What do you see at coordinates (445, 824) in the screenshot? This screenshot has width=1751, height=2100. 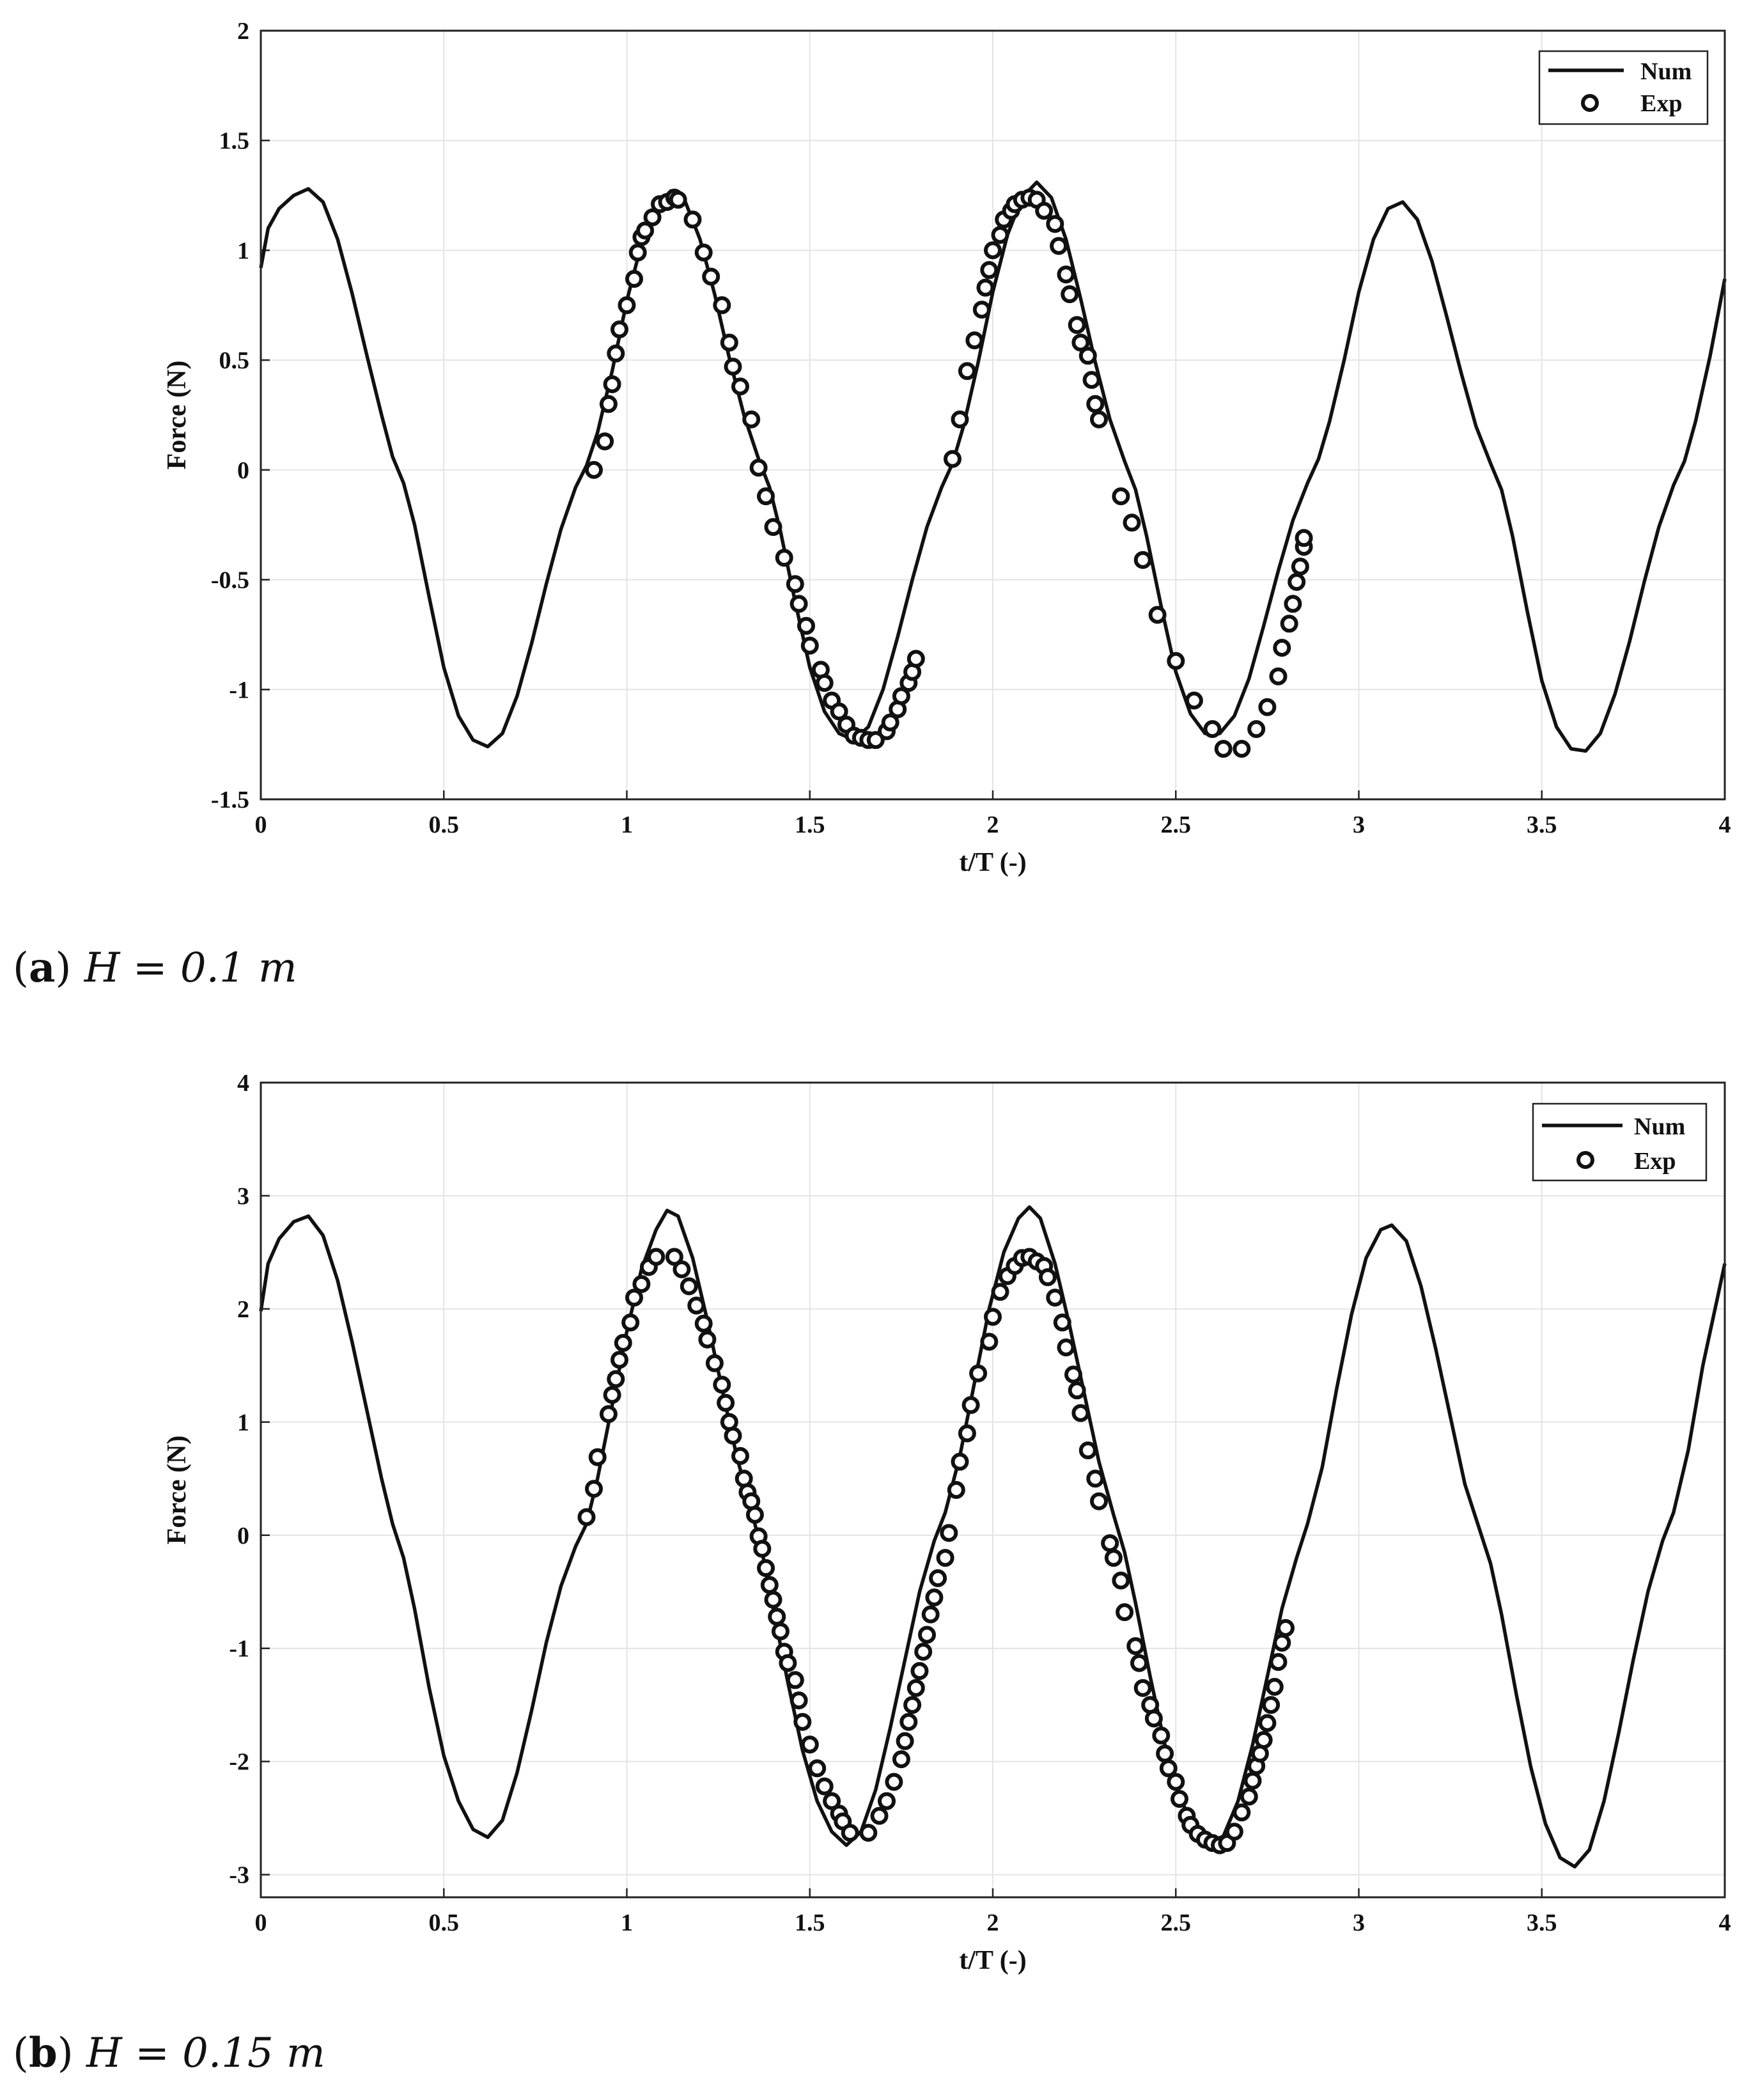 I see `x-tick-label: 0.5` at bounding box center [445, 824].